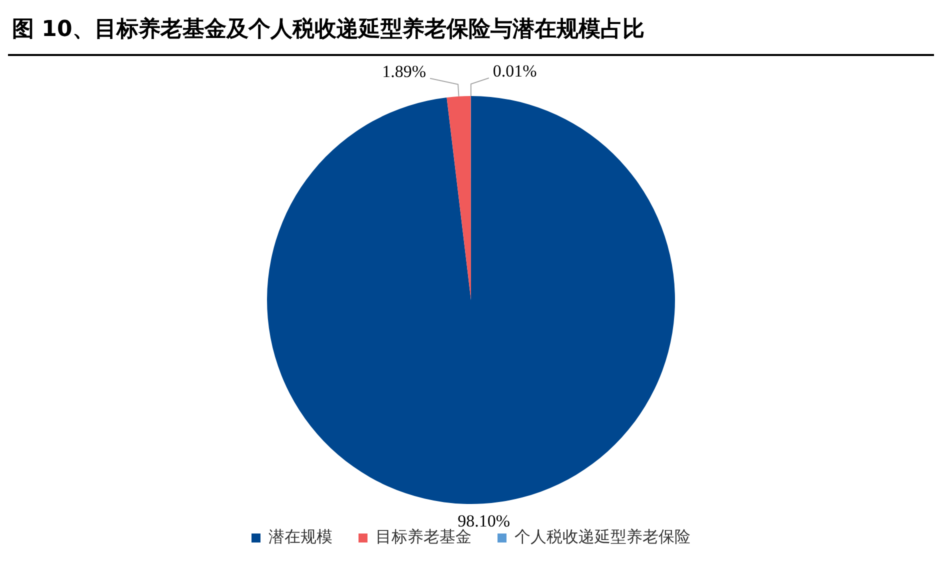 This screenshot has height=586, width=942. What do you see at coordinates (514, 70) in the screenshot?
I see `data-label: 0.01%` at bounding box center [514, 70].